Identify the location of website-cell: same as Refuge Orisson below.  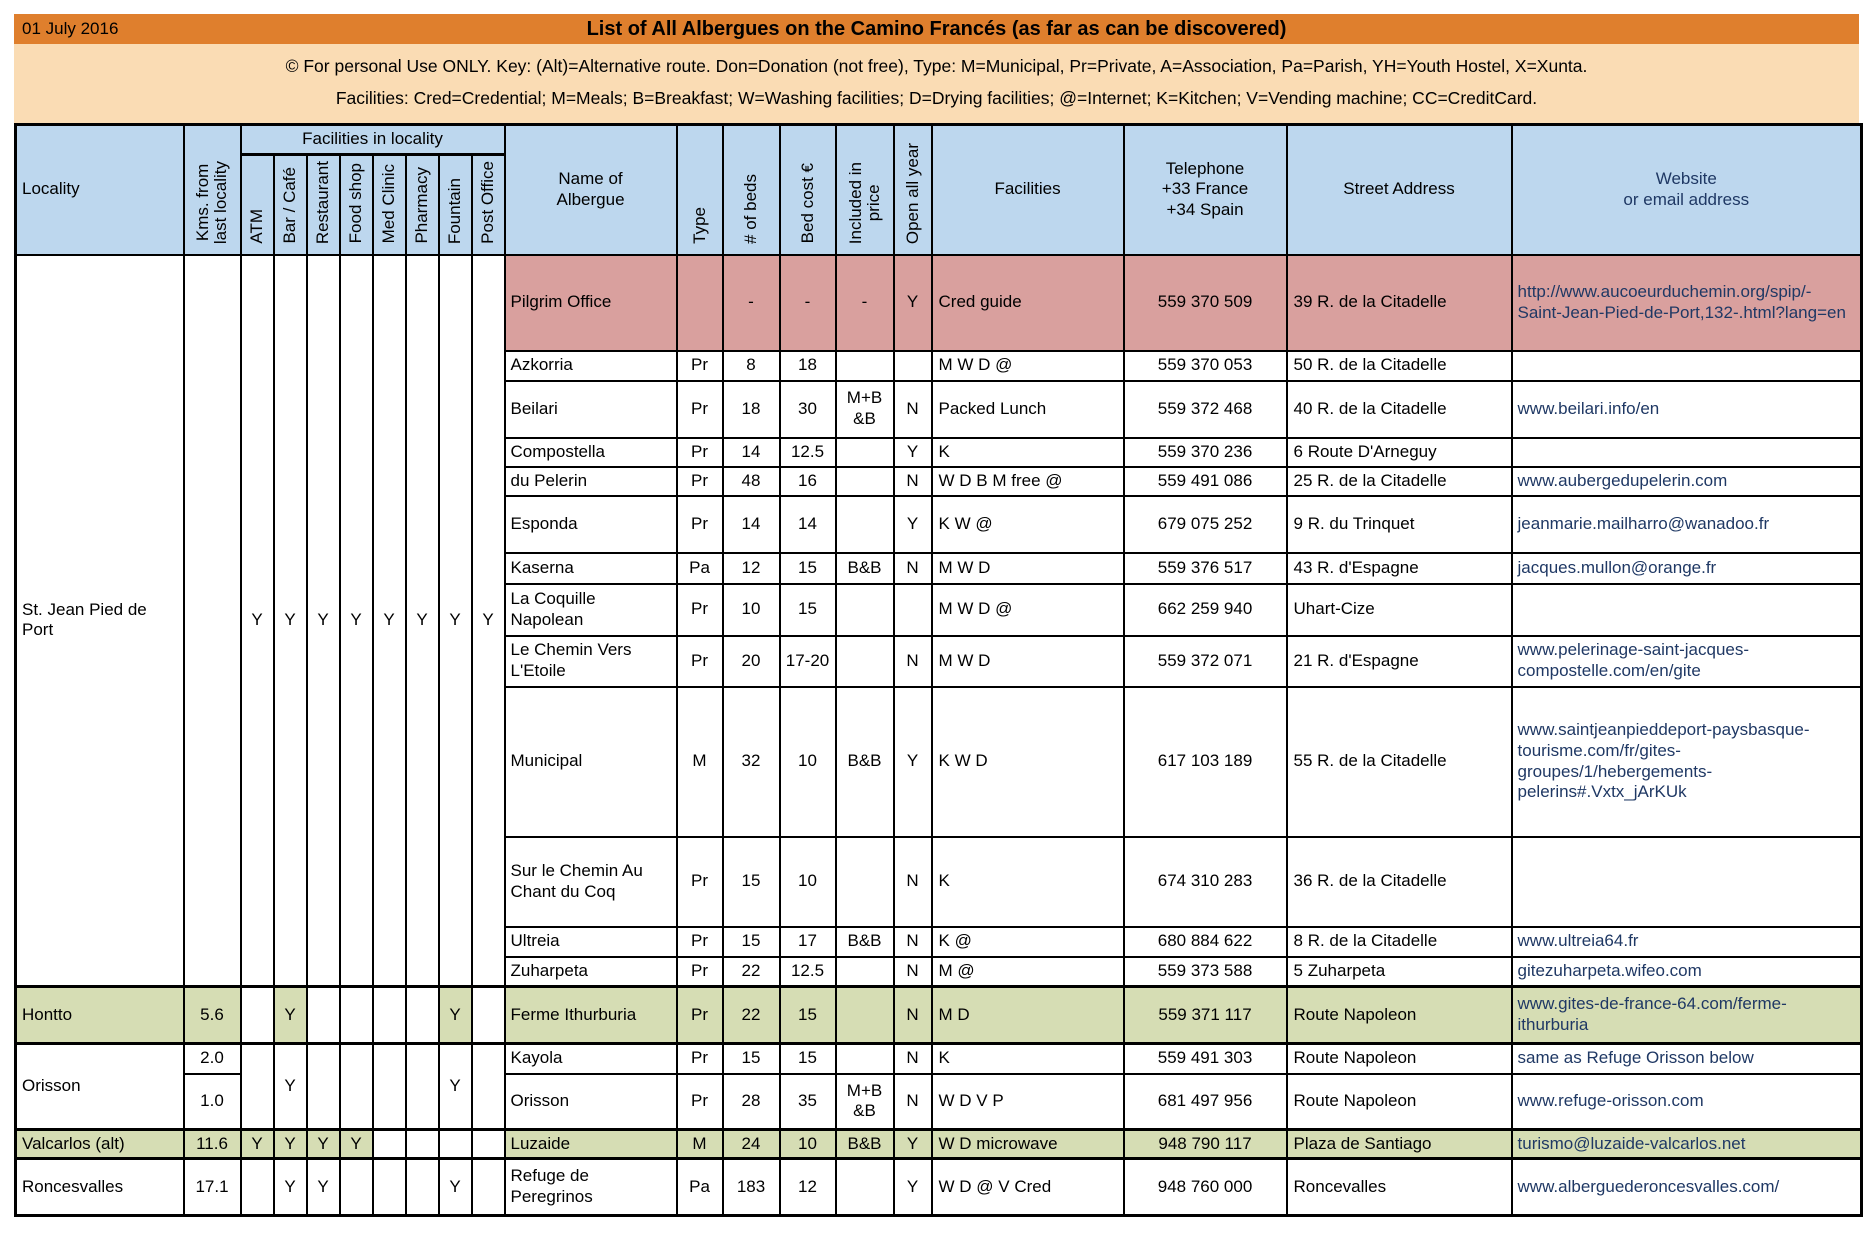
(1686, 1058).